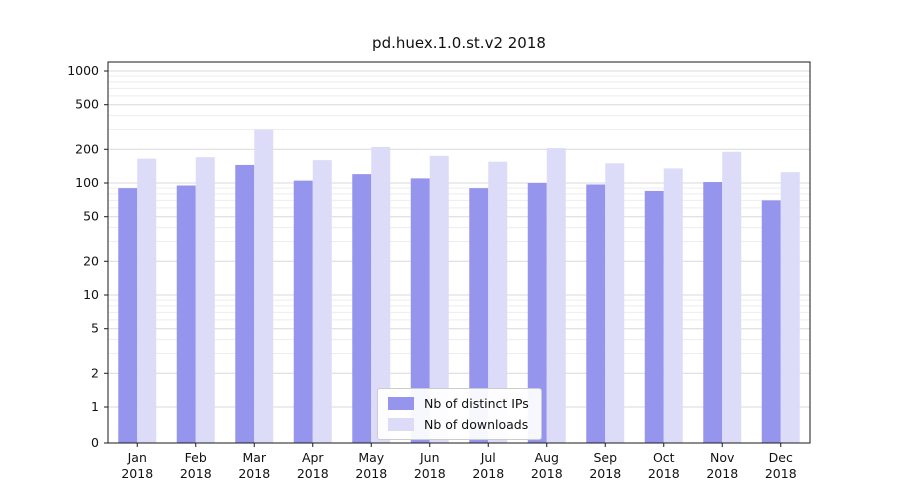  What do you see at coordinates (128, 315) in the screenshot?
I see `bar-ips-jan` at bounding box center [128, 315].